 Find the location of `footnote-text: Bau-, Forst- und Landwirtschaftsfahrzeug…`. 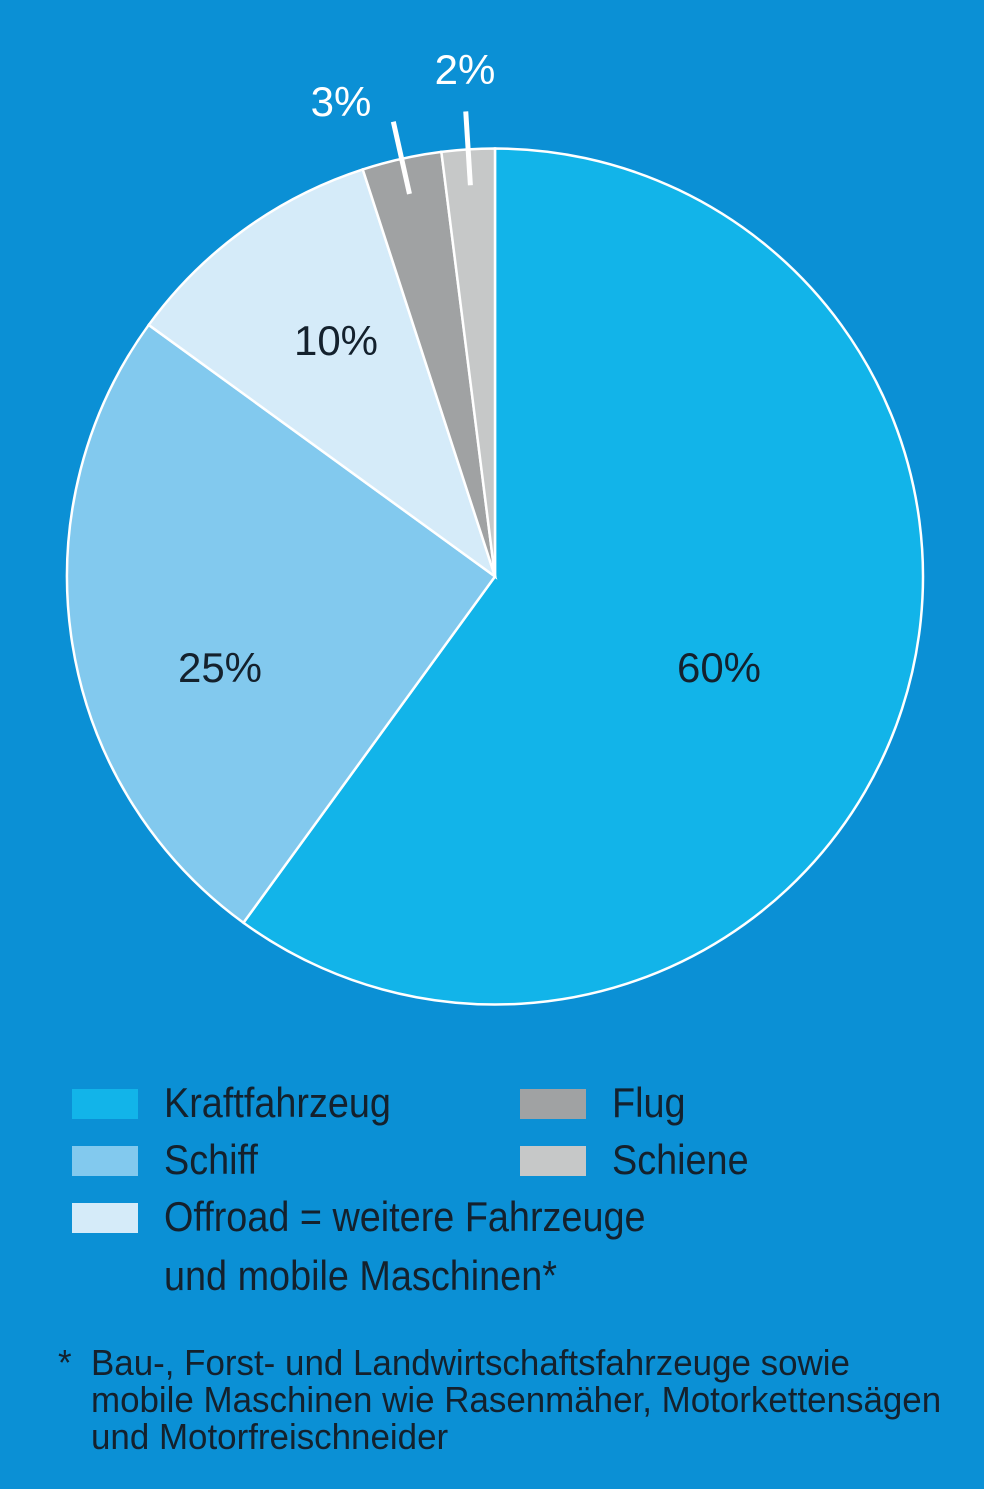

footnote-text: Bau-, Forst- und Landwirtschaftsfahrzeug… is located at coordinates (470, 1362).